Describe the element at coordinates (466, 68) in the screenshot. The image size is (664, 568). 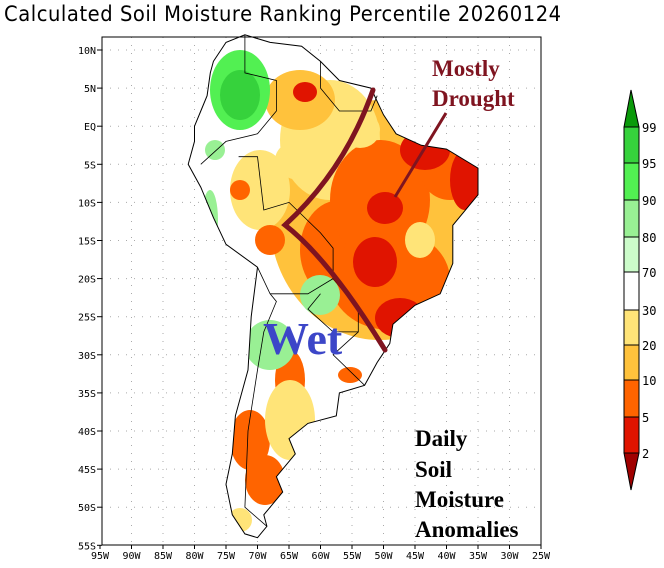
I see `mostly-label: Mostly` at that location.